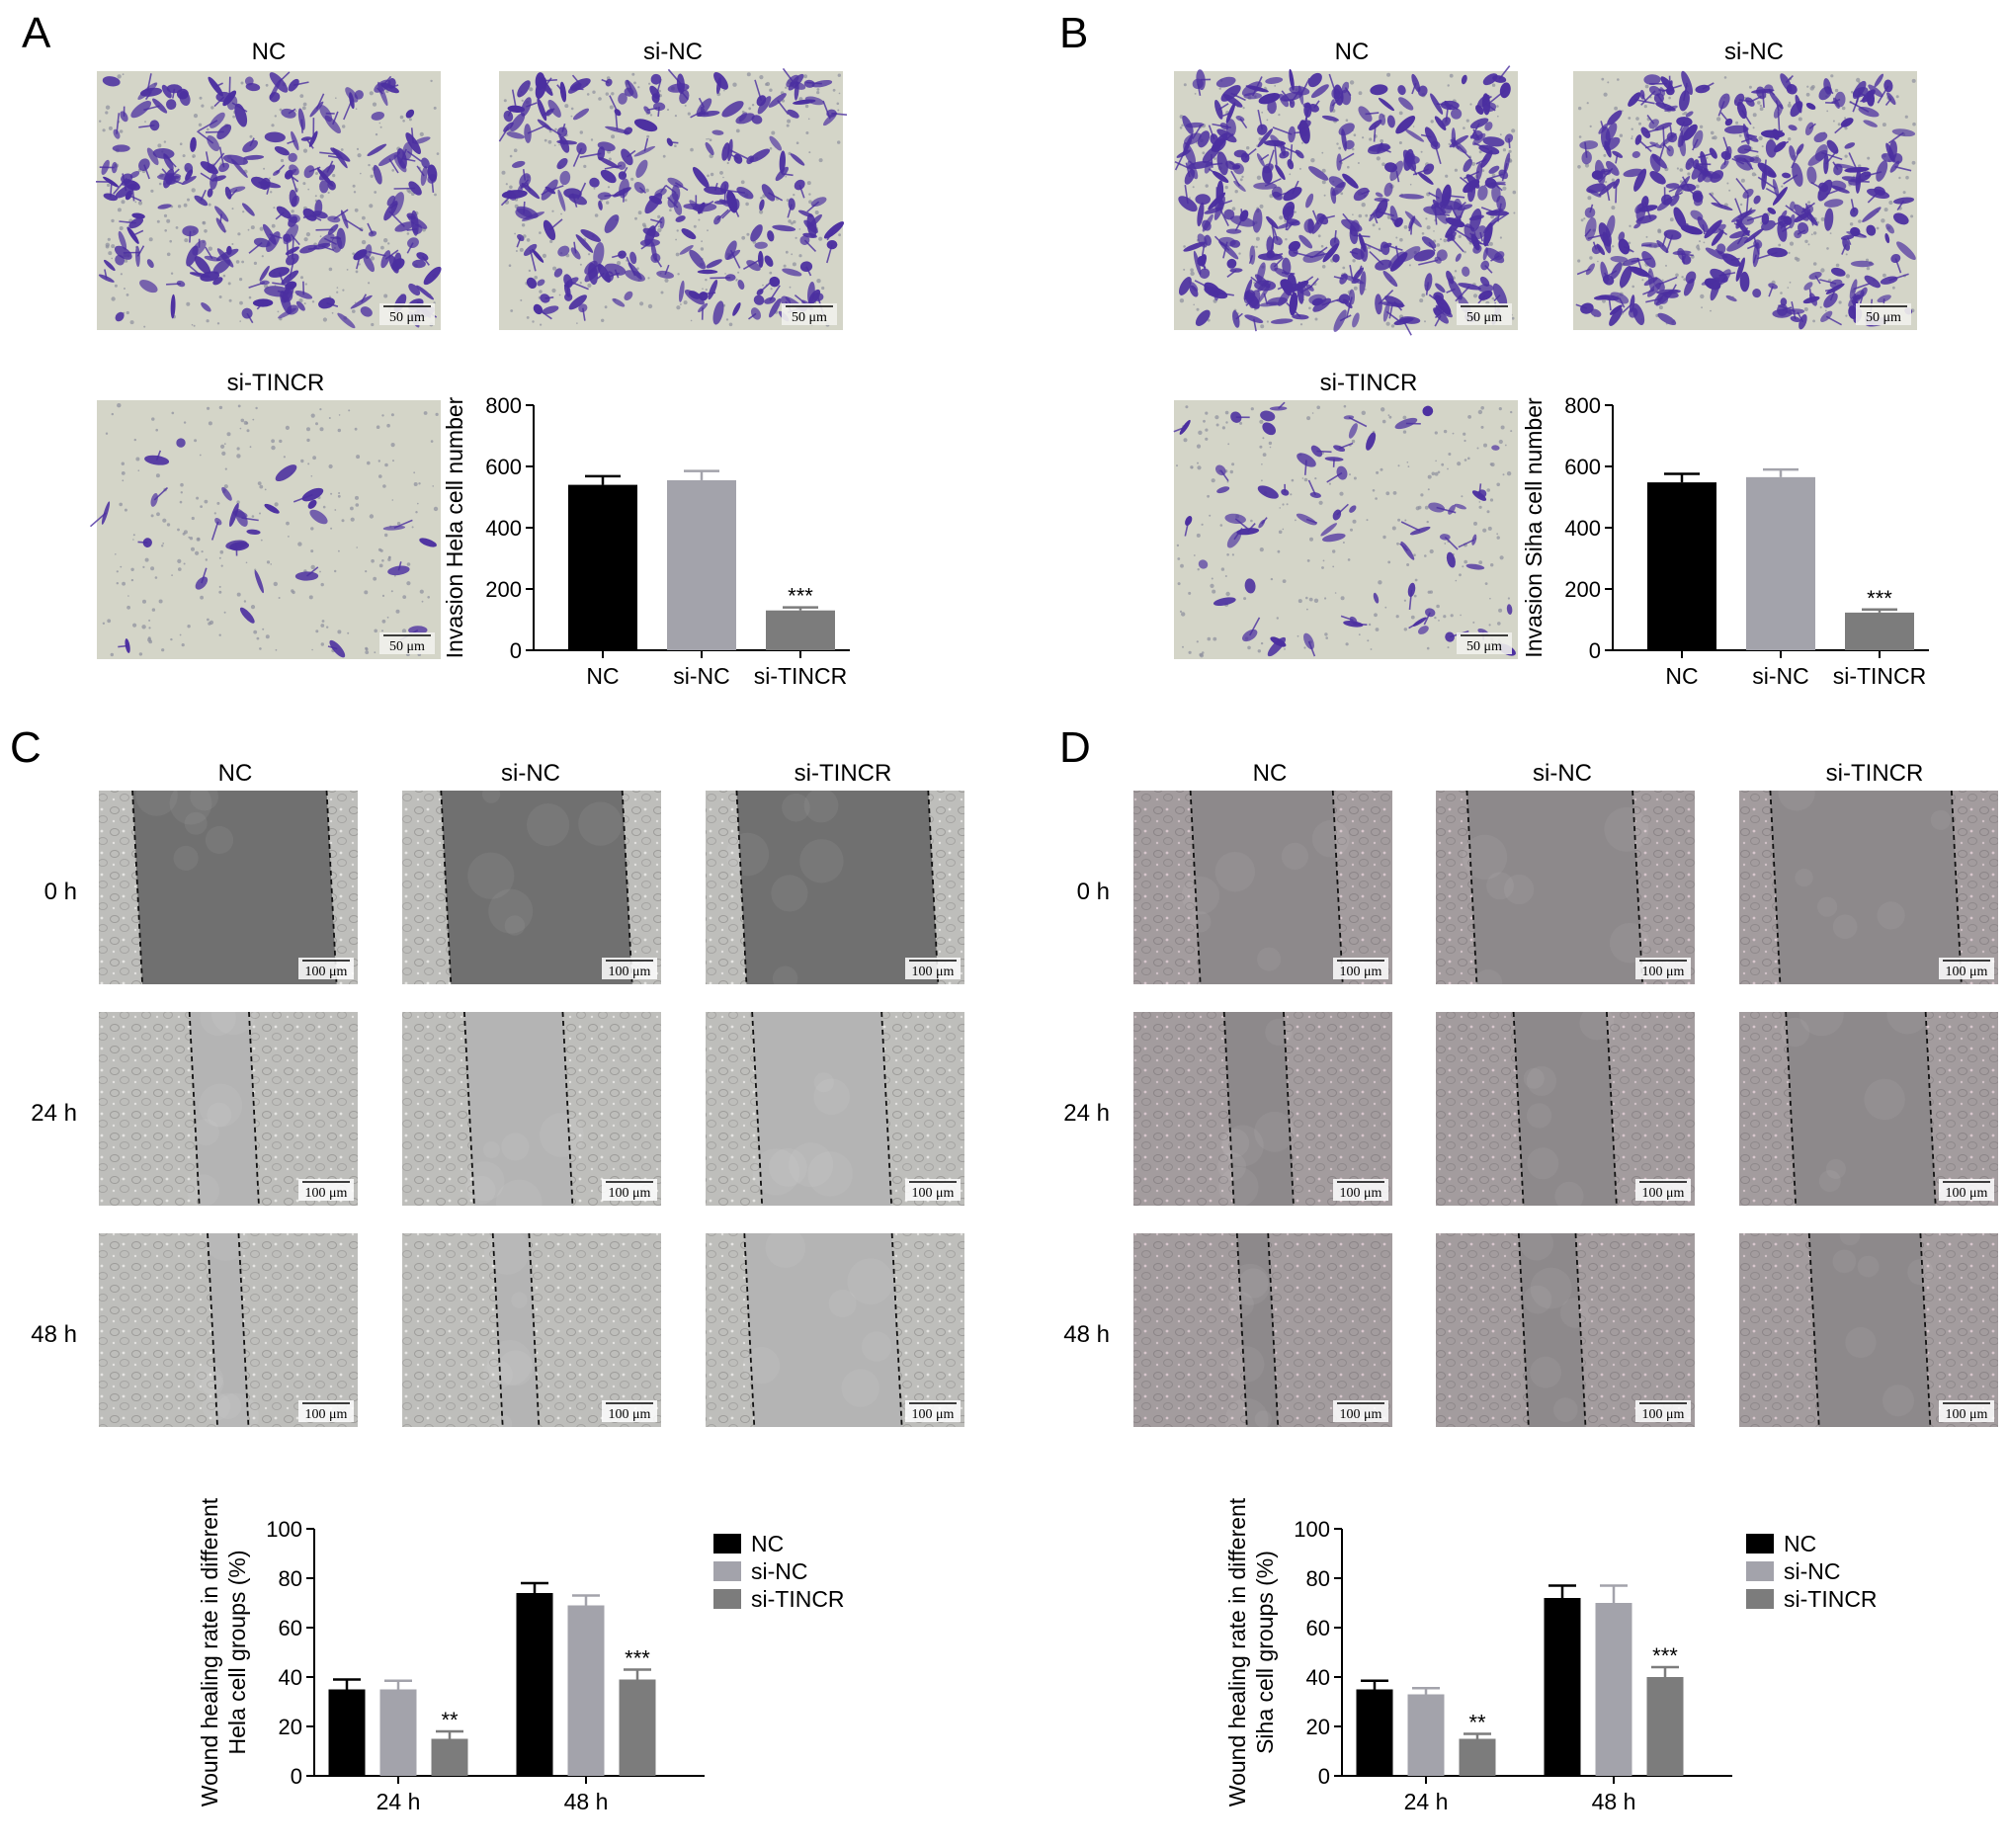  I want to click on membrane-background, so click(1346, 529).